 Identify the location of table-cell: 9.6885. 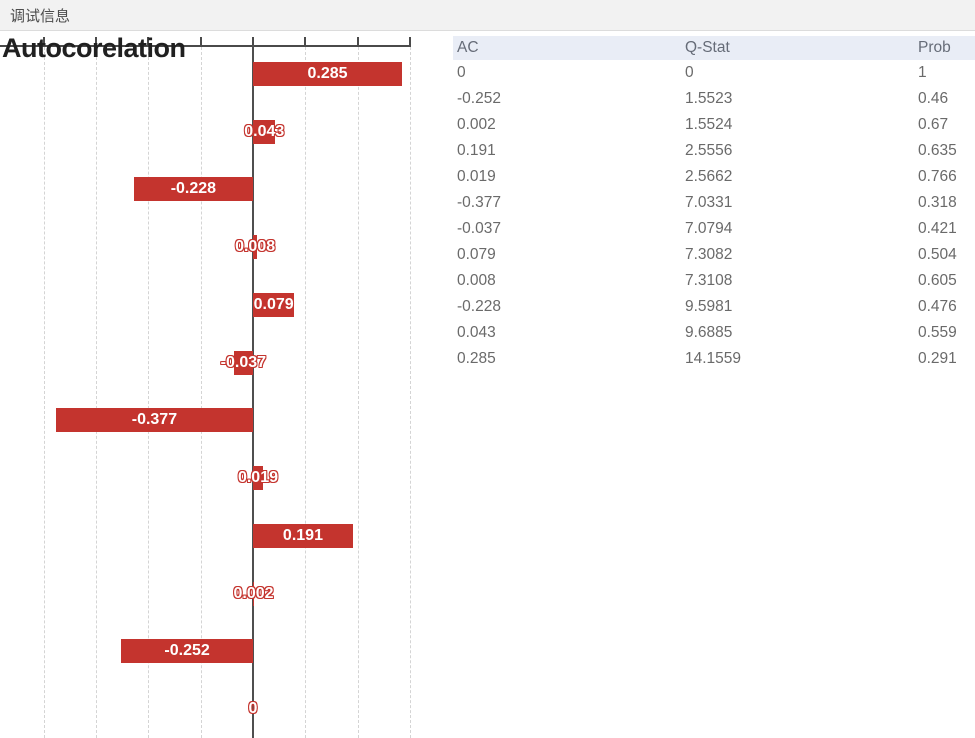
(709, 332).